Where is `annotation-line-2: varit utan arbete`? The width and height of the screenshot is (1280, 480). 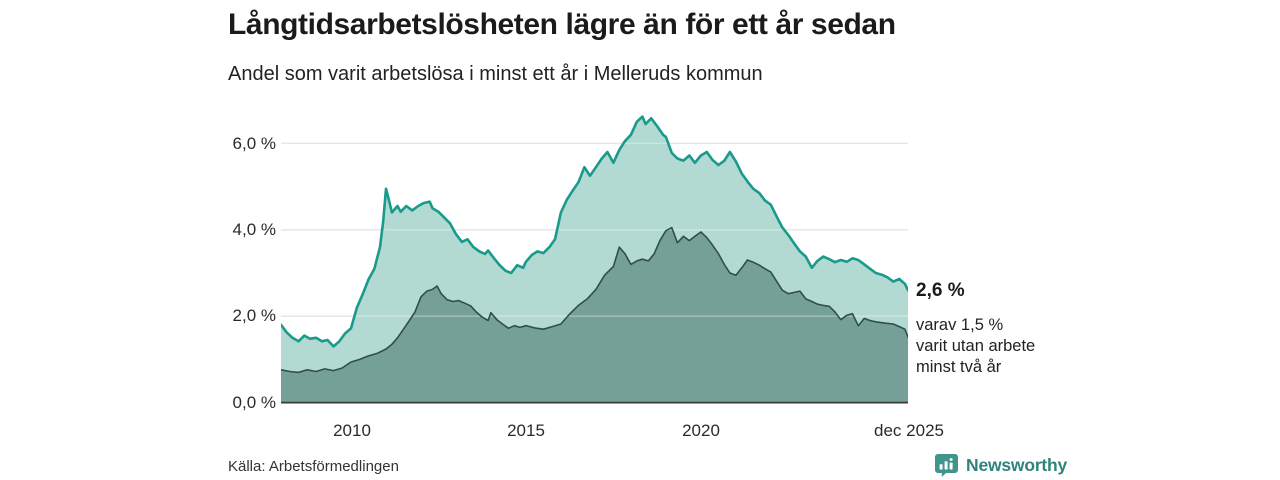
annotation-line-2: varit utan arbete is located at coordinates (976, 346).